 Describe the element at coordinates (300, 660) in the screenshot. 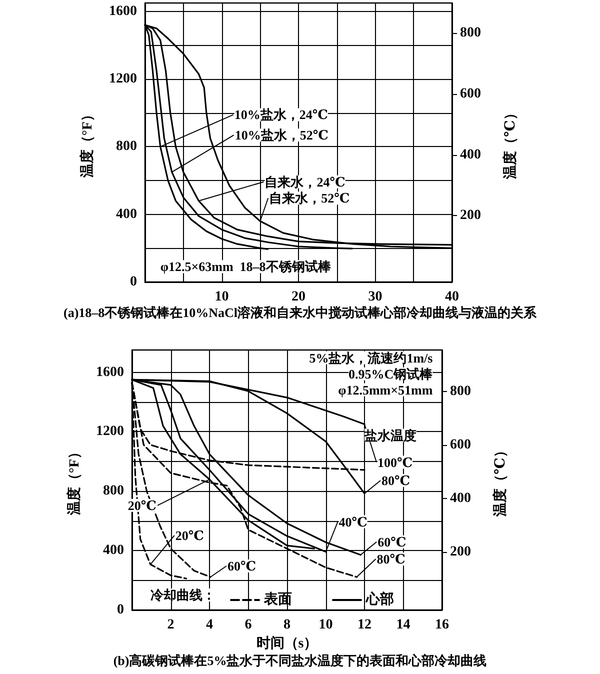

I see `text: (b)高碳钢试棒在5%盐水于不同盐水温度下的表面和心部冷却曲线` at that location.